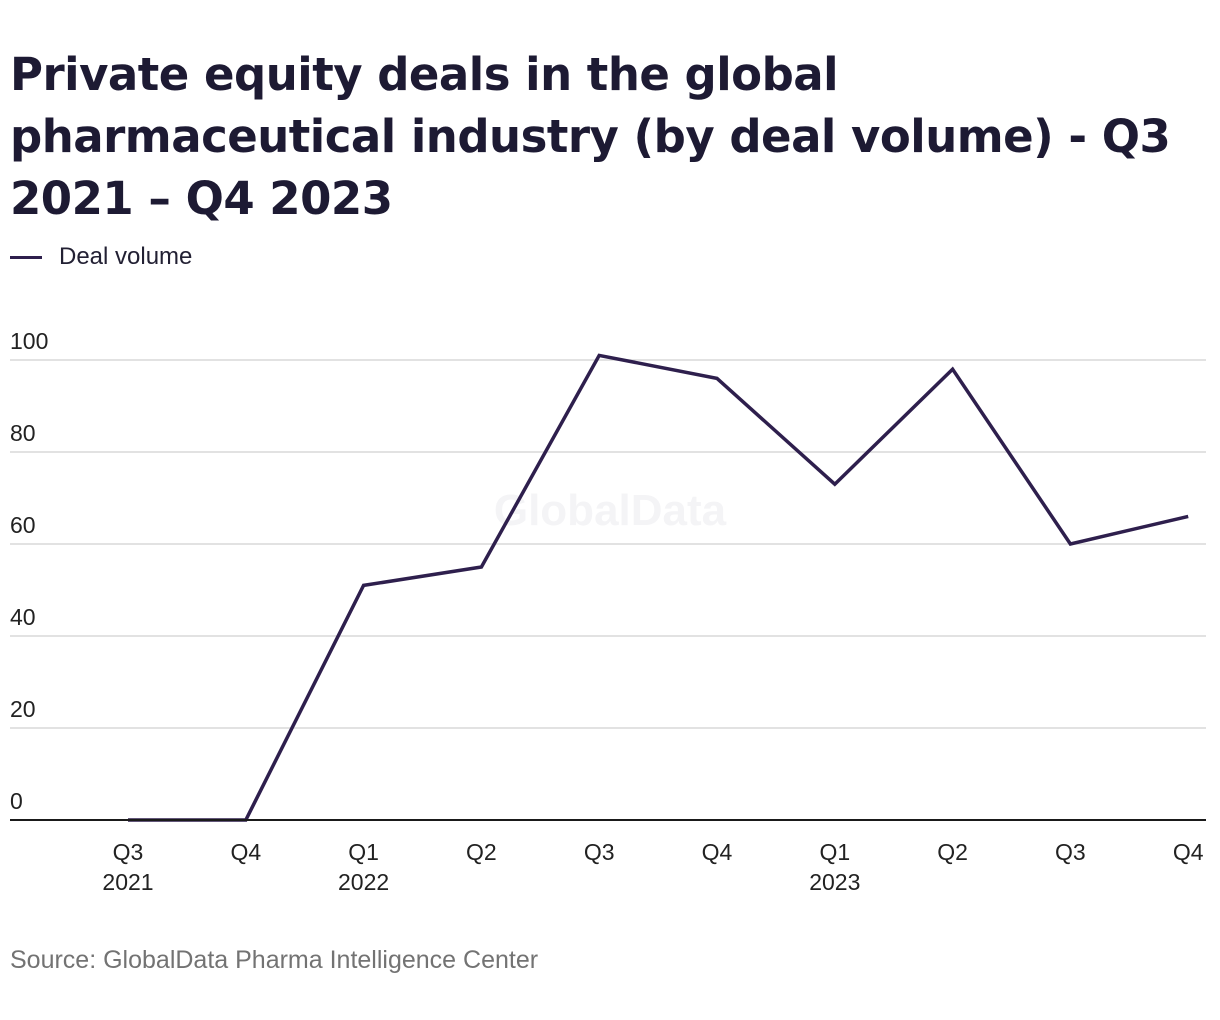  What do you see at coordinates (23, 525) in the screenshot?
I see `y-tick-label: 60` at bounding box center [23, 525].